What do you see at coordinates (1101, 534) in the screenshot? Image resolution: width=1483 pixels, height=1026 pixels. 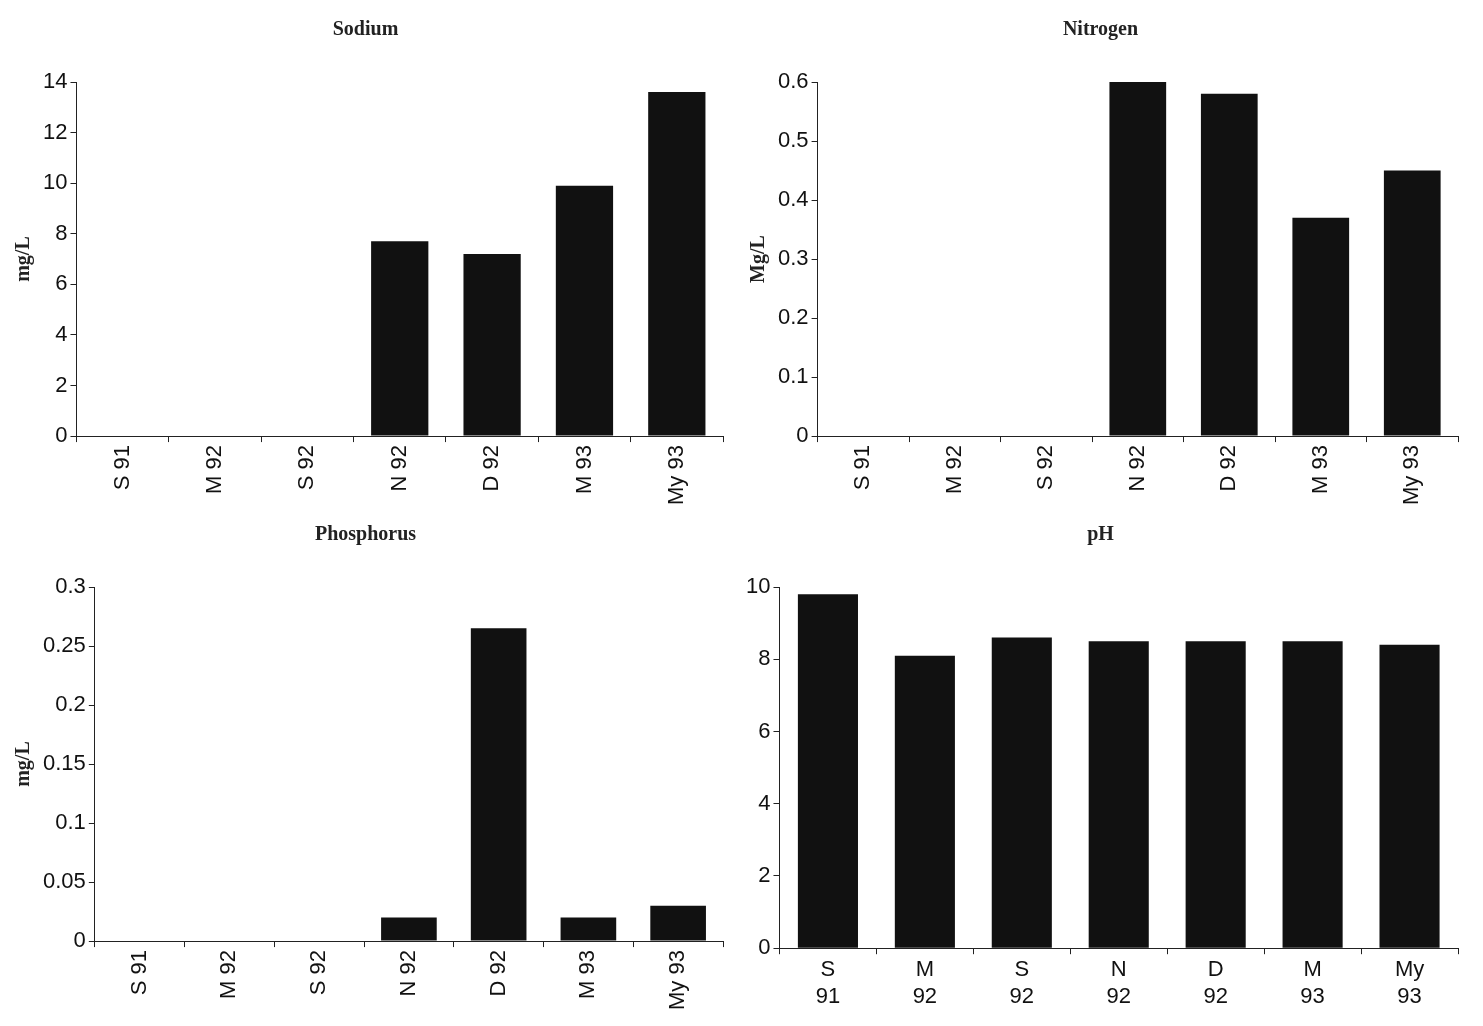 I see `chart-title: pH` at bounding box center [1101, 534].